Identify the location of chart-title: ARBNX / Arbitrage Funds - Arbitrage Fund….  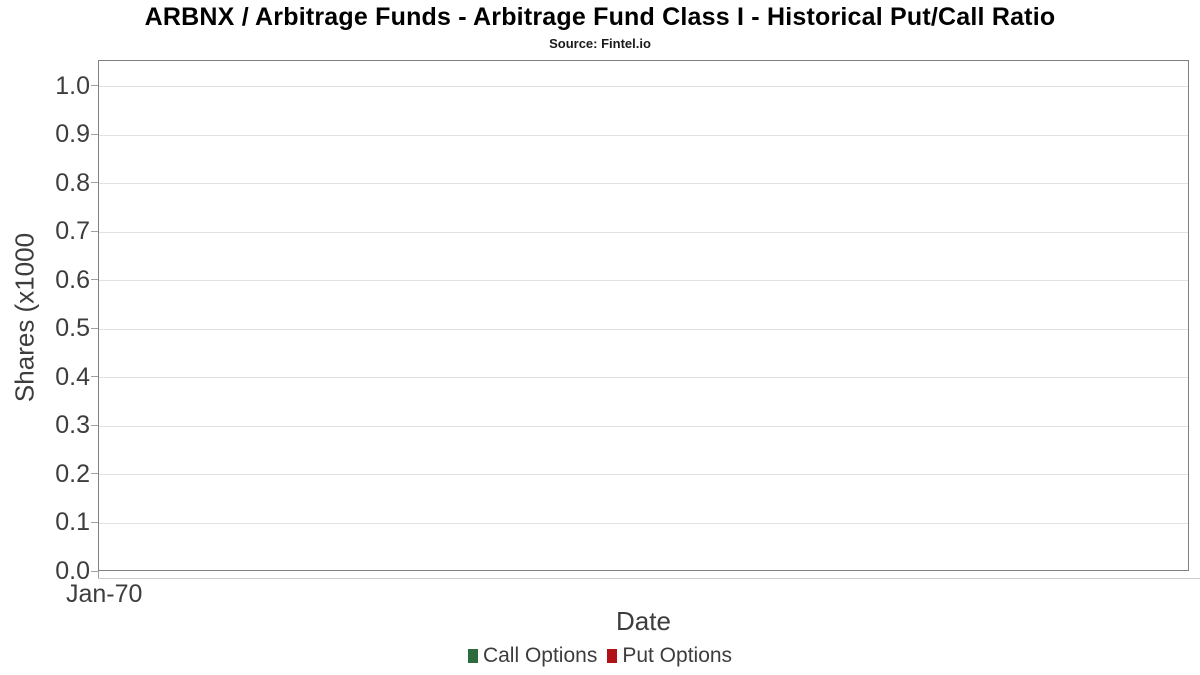
(600, 17).